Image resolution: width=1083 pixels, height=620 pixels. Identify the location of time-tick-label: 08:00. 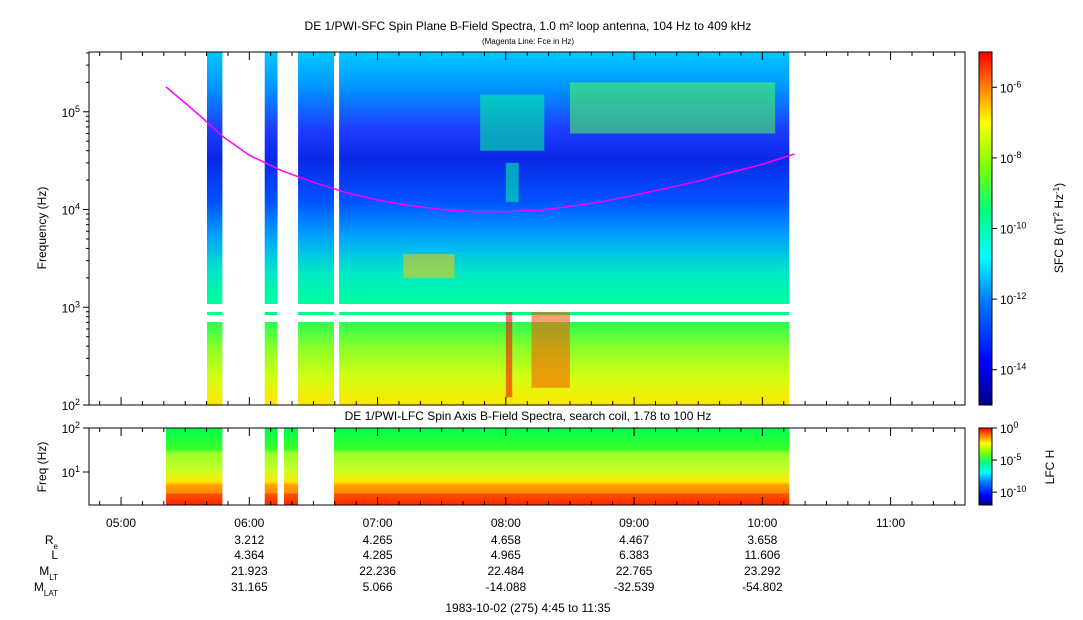
(506, 523).